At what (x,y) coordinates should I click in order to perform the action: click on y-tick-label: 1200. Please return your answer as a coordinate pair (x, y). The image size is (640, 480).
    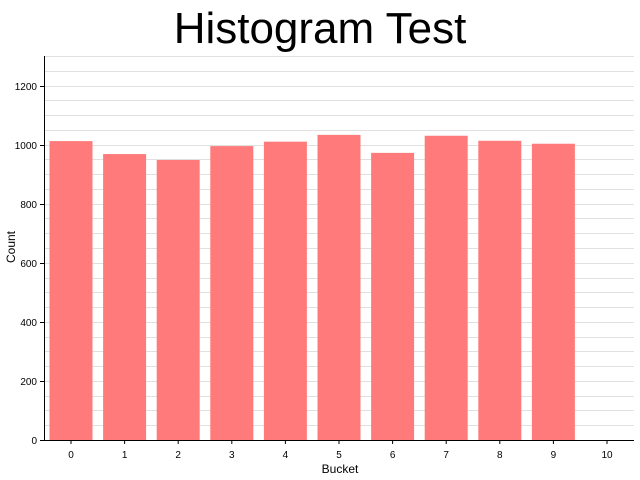
    Looking at the image, I should click on (26, 87).